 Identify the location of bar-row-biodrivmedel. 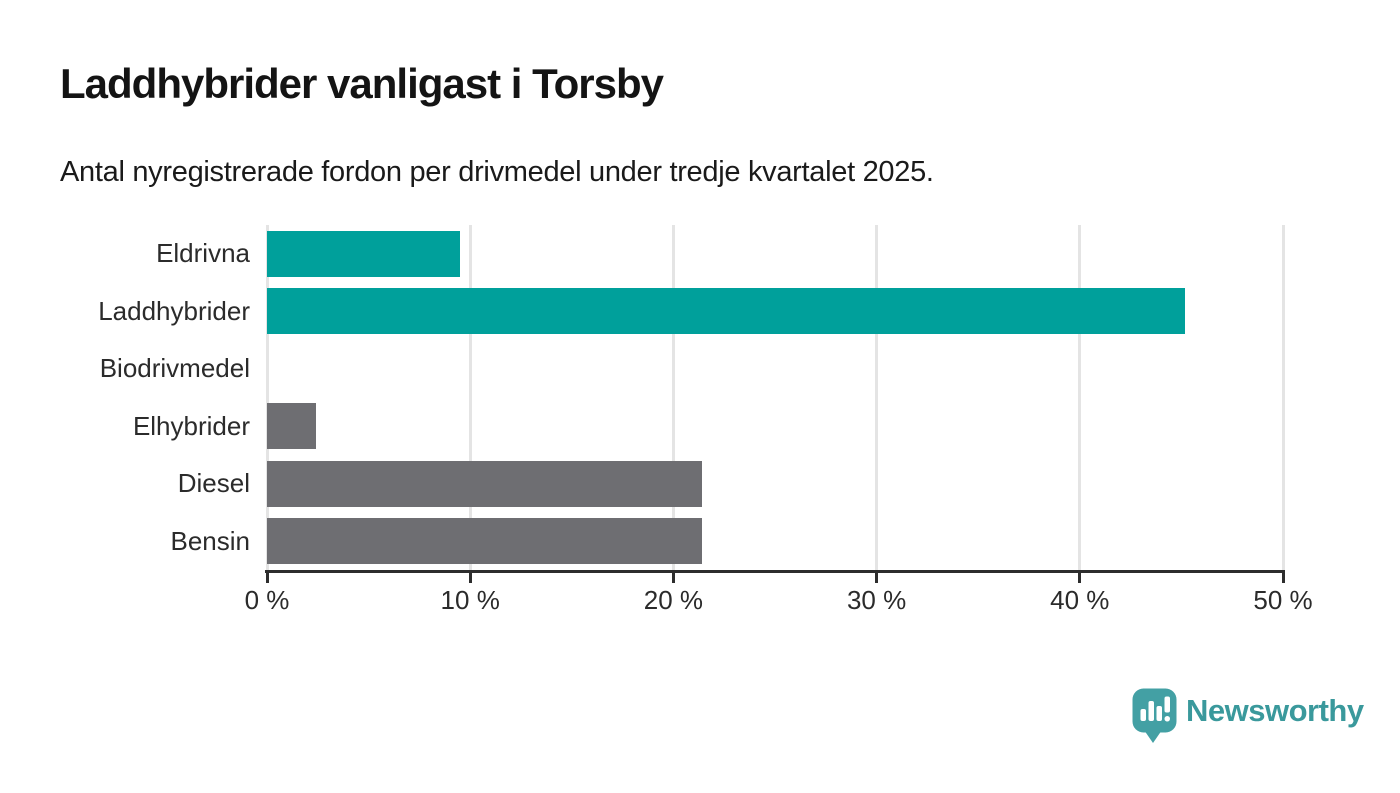
(775, 369).